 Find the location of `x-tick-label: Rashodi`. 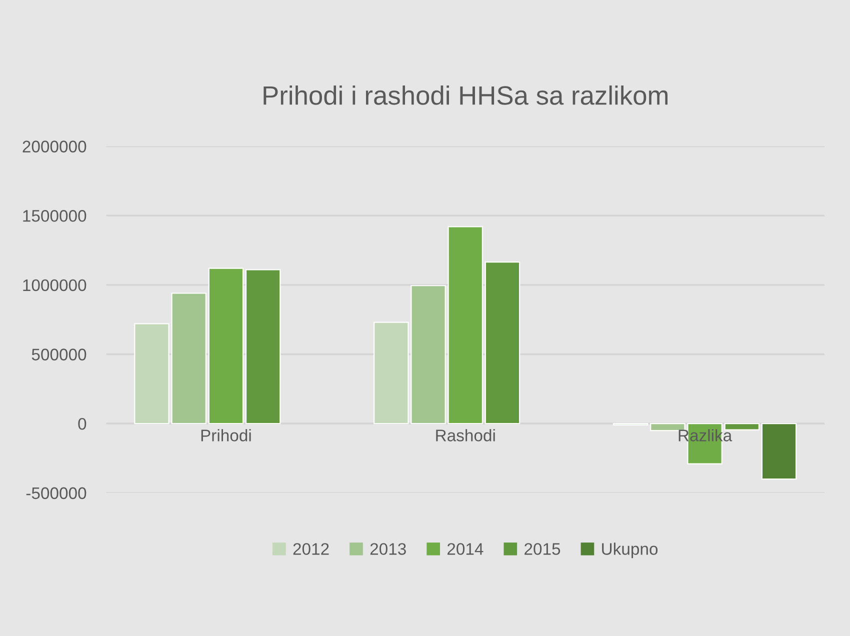

x-tick-label: Rashodi is located at coordinates (465, 435).